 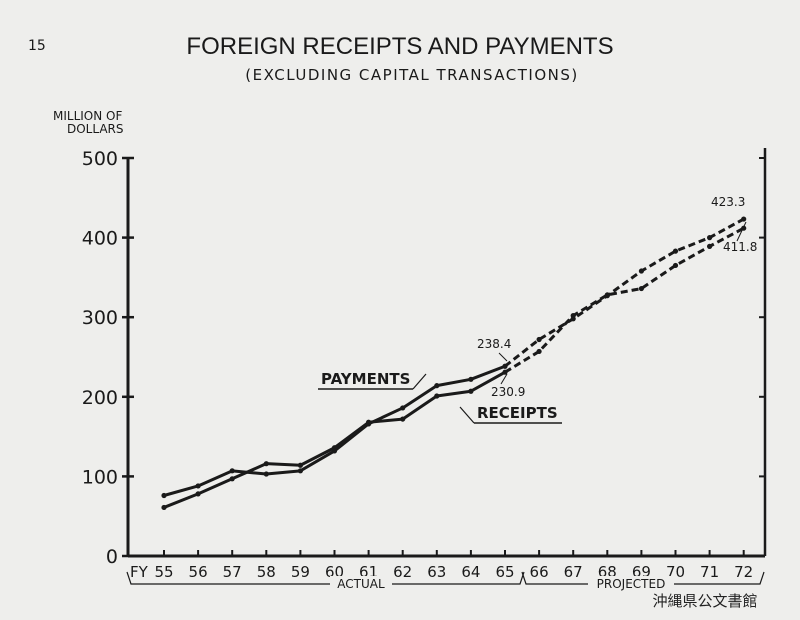 I want to click on y-tick-label: 100, so click(x=100, y=477).